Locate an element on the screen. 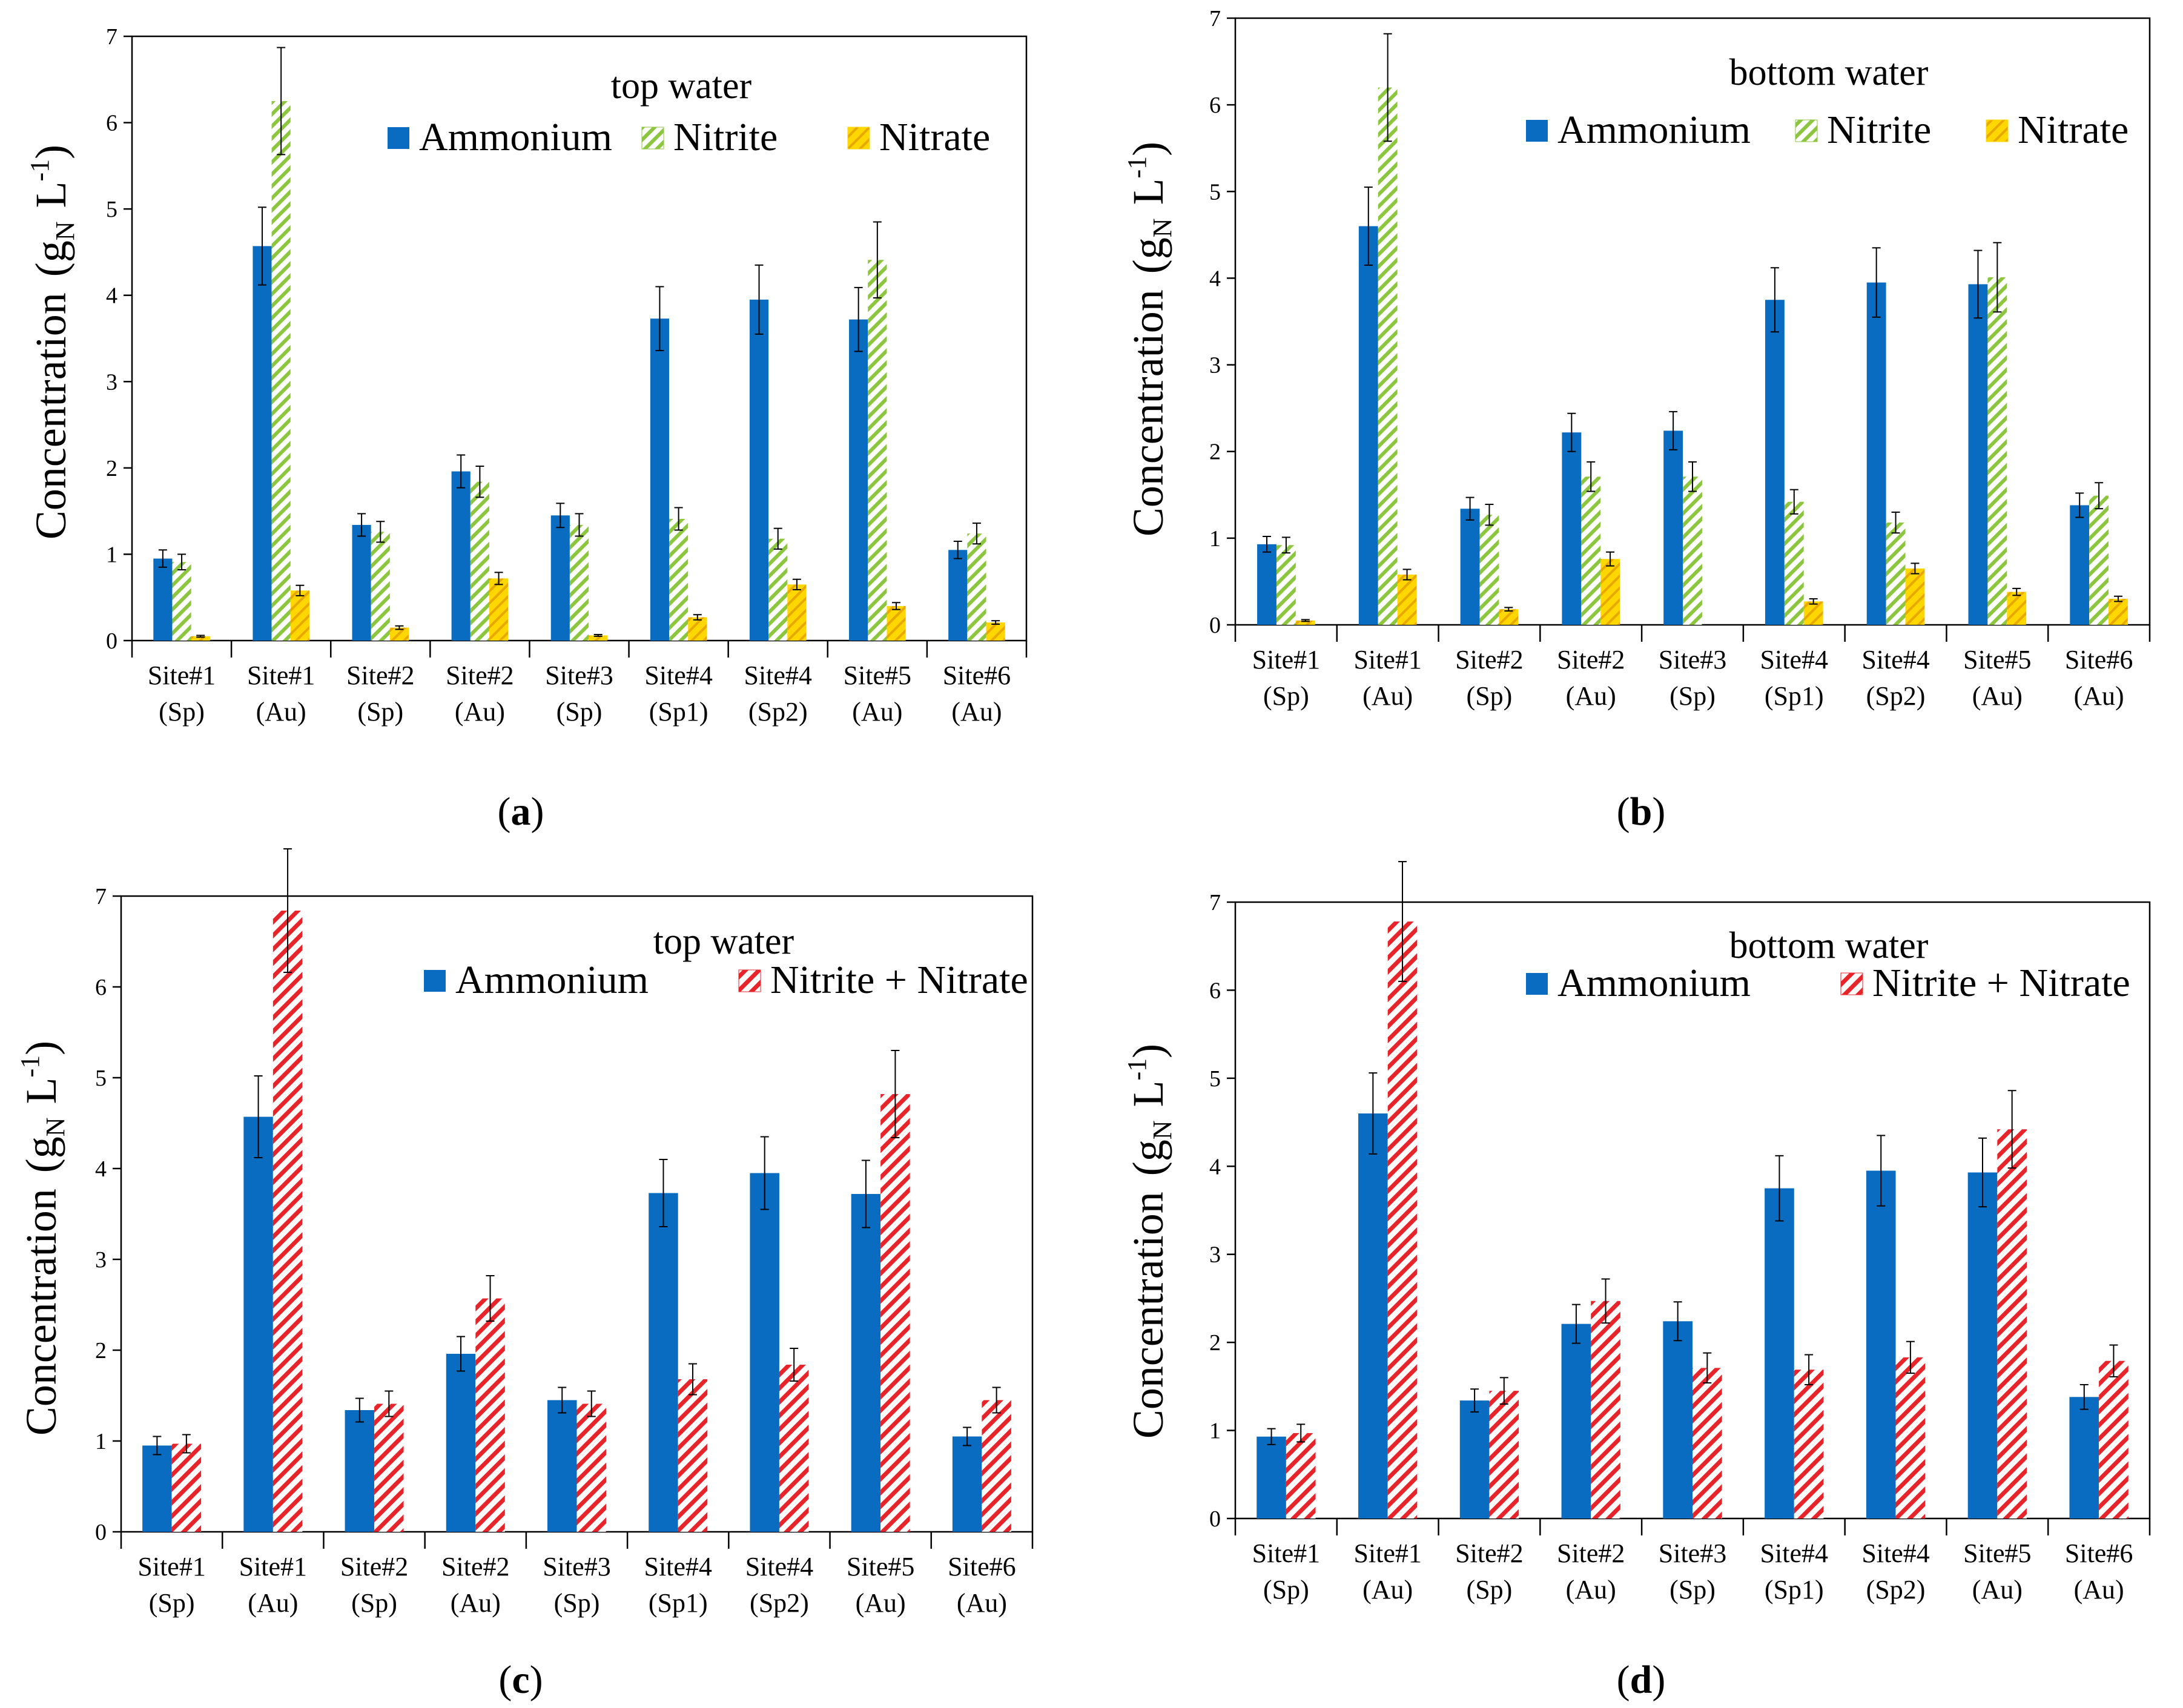 This screenshot has width=2183, height=1708. panel-d-y-unit-exponent: -1 is located at coordinates (1137, 1069).